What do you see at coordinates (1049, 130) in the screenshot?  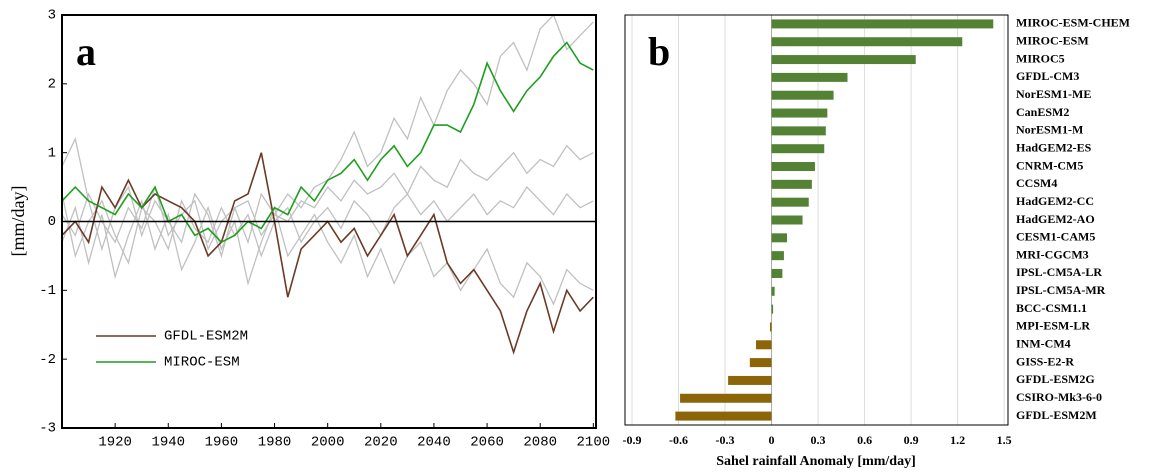 I see `category-label: NorESM1-M` at bounding box center [1049, 130].